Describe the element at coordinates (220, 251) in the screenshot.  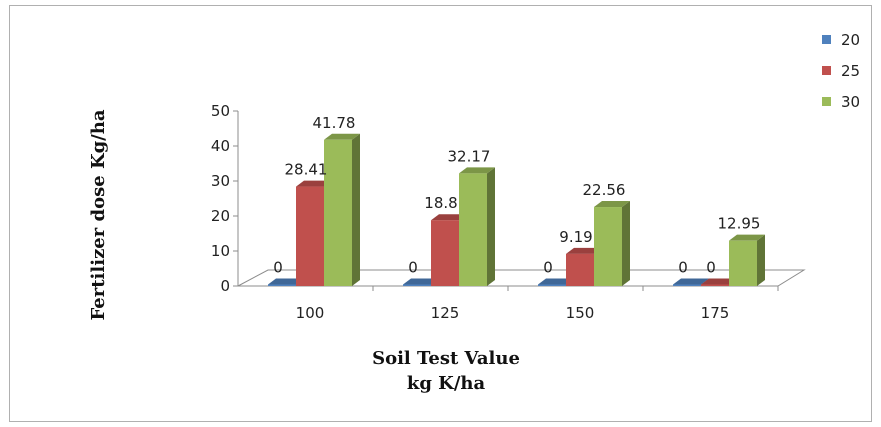
I see `y-tick-label: 10` at that location.